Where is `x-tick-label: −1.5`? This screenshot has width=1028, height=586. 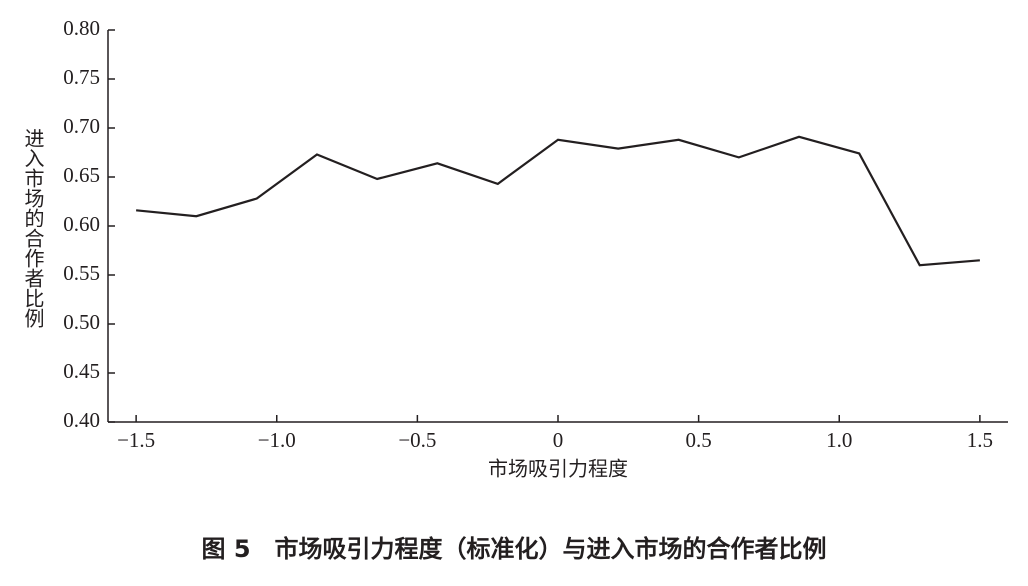
x-tick-label: −1.5 is located at coordinates (136, 440).